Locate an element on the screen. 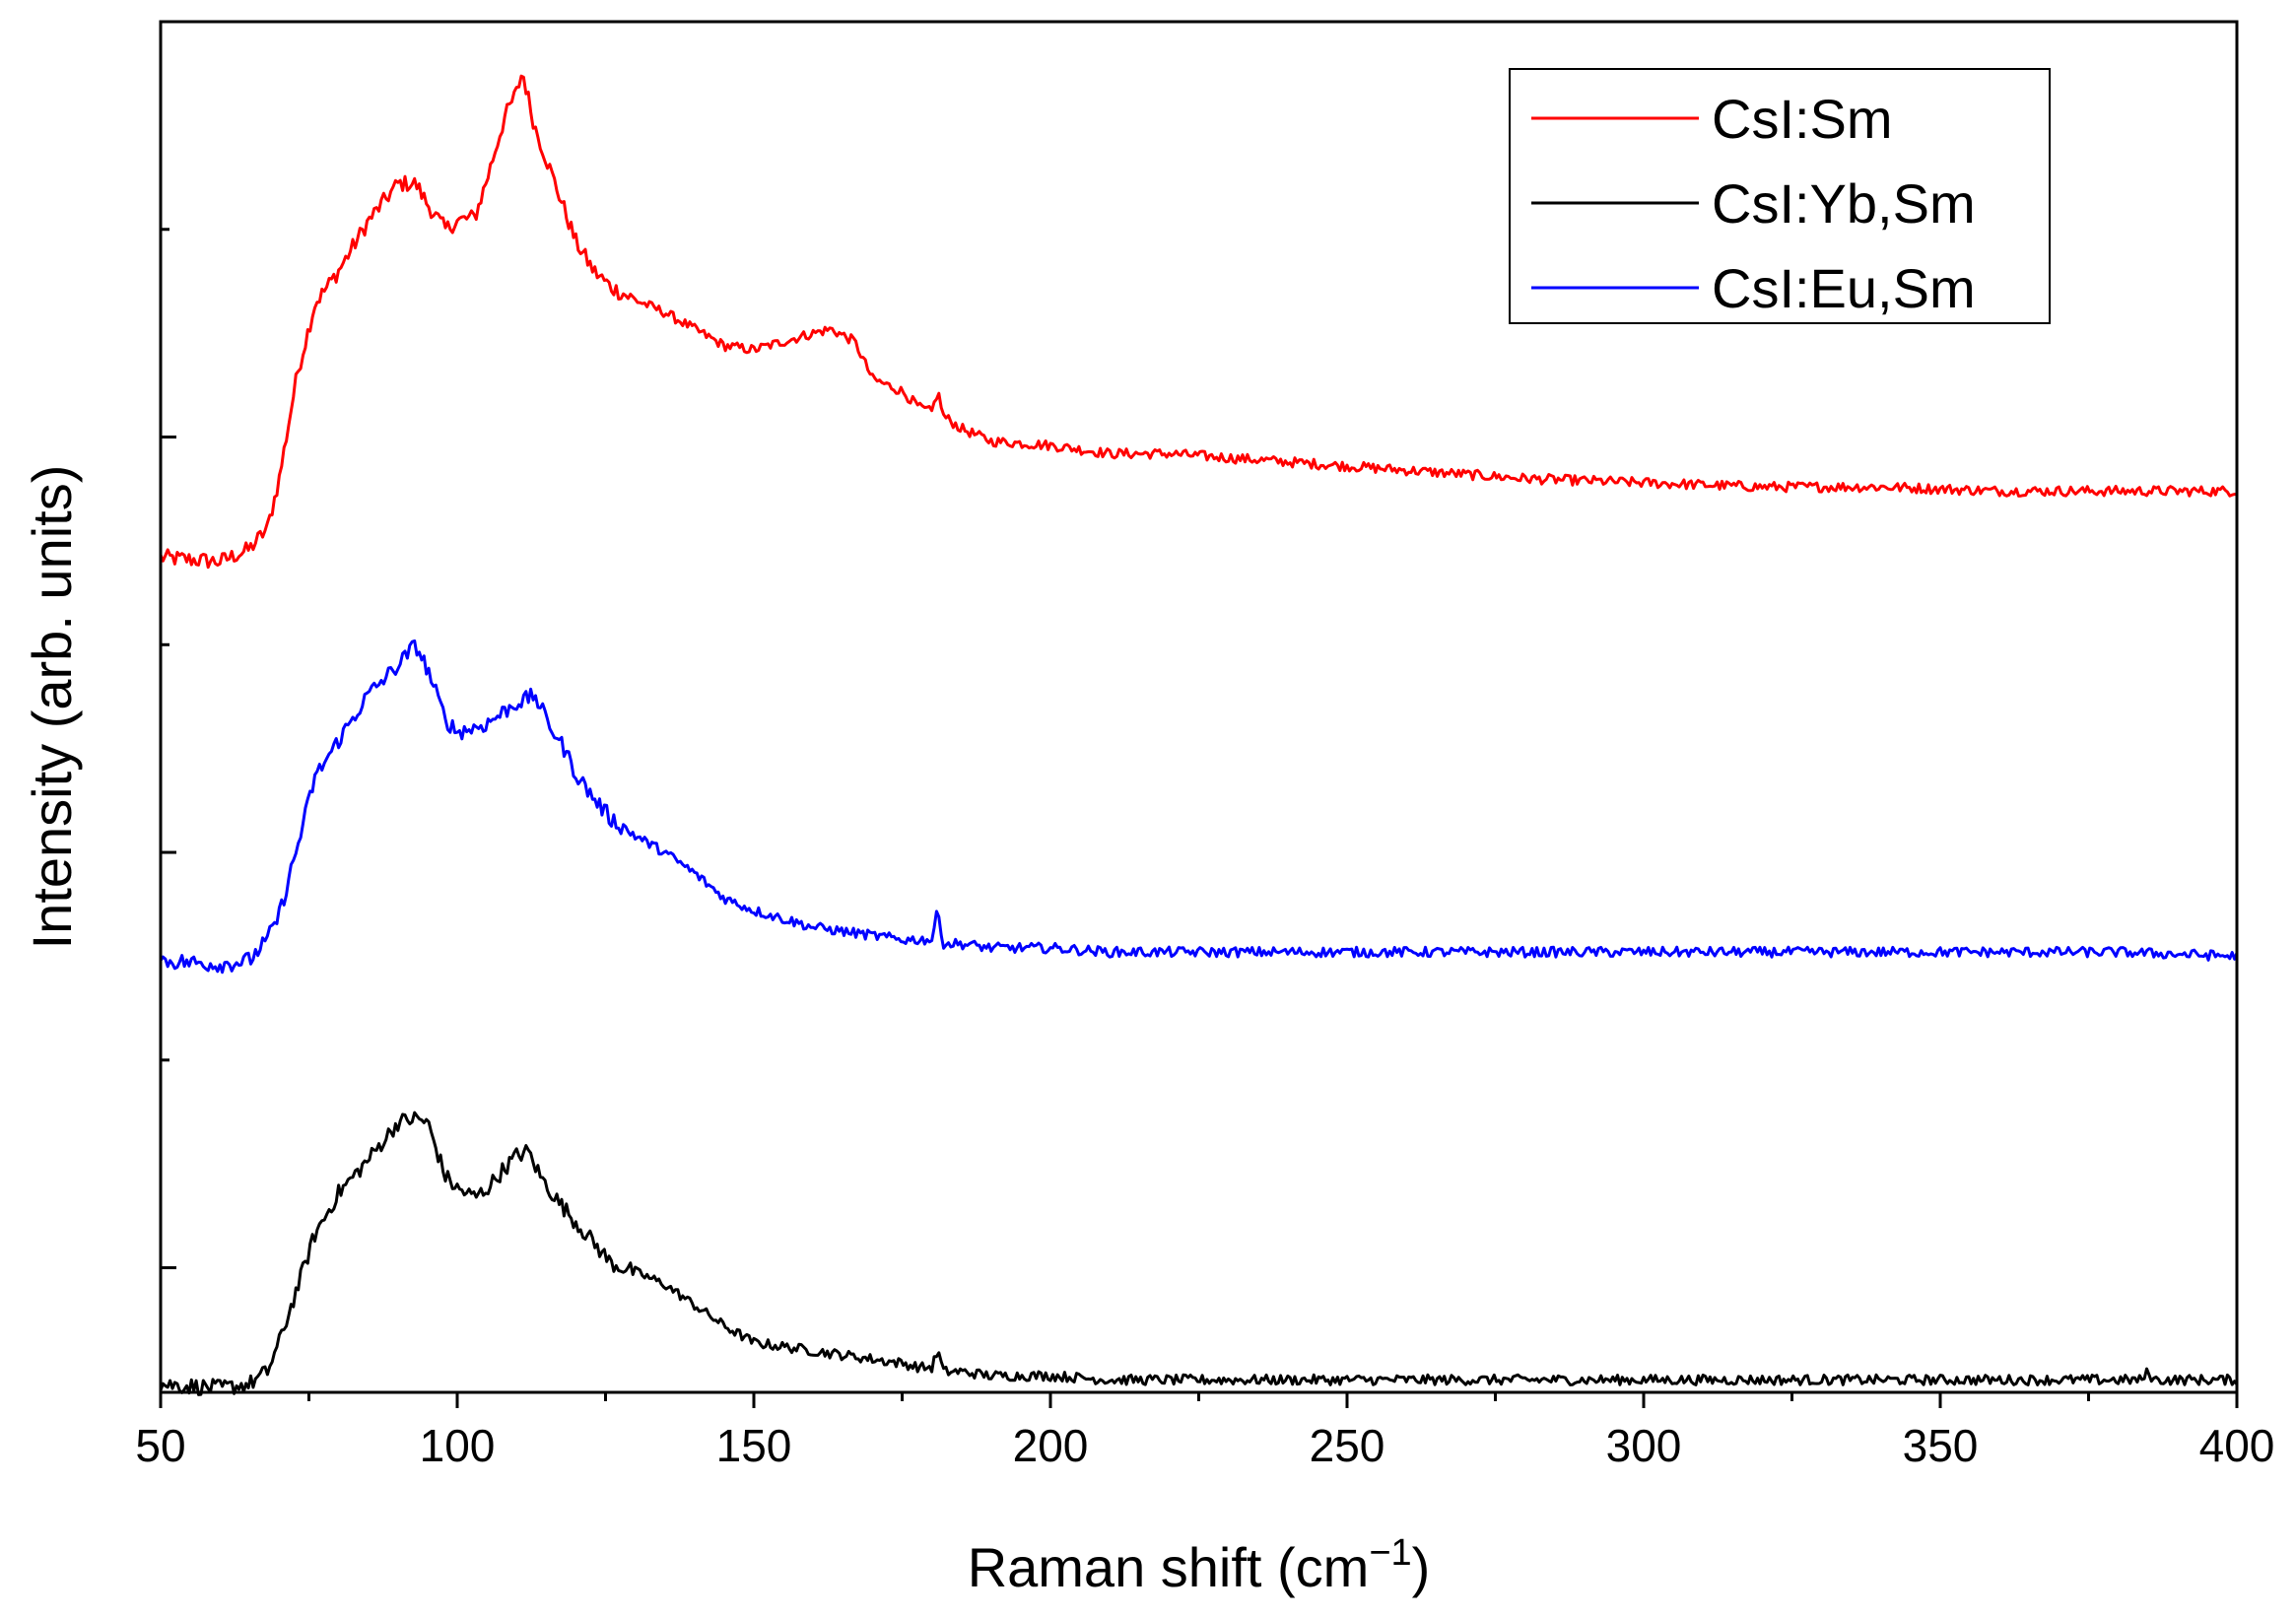 This screenshot has width=2296, height=1618. x-tick-label-3: 200 is located at coordinates (1051, 1445).